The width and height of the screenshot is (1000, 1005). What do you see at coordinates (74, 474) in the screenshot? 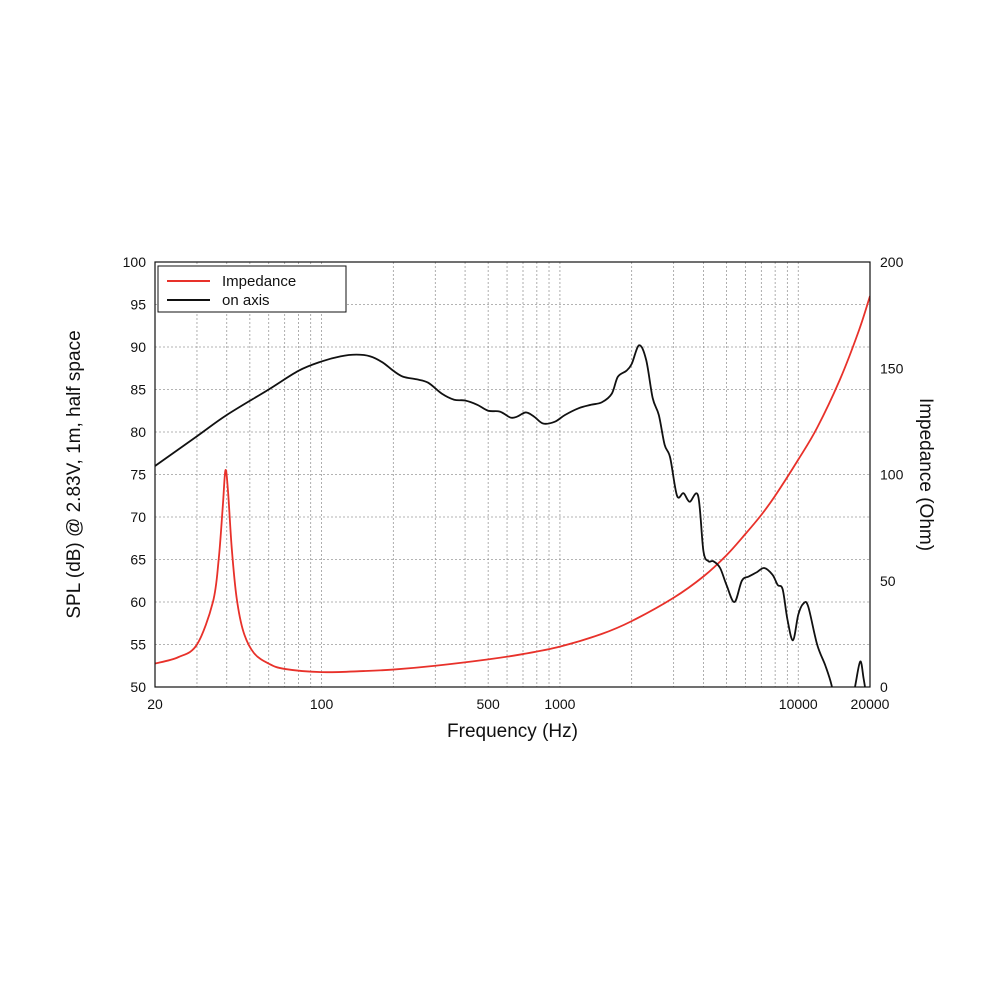
I see `y-left-axis-title: SPL (dB) @ 2.83V, 1m, half space` at bounding box center [74, 474].